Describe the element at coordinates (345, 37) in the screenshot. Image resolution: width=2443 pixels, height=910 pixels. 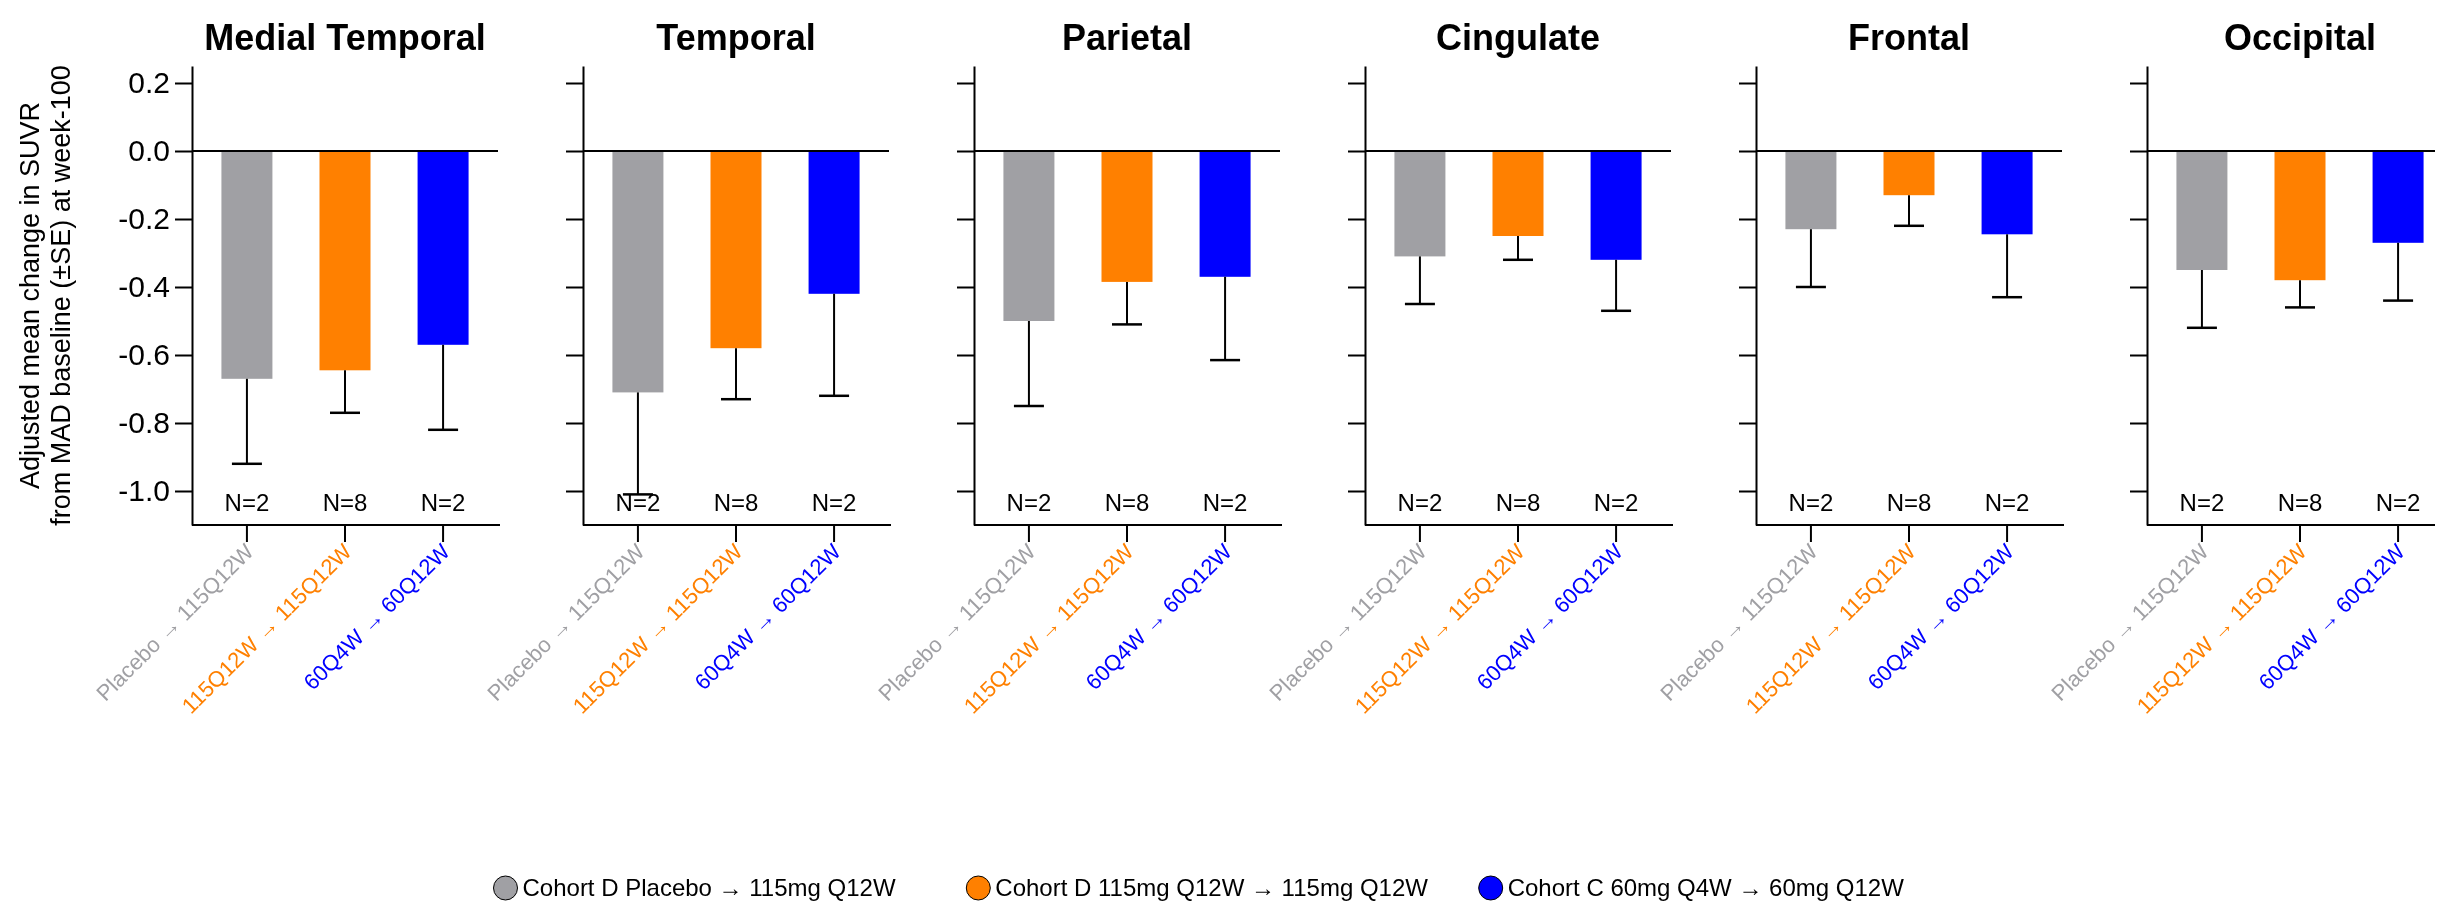
I see `chart-title: Medial Temporal` at that location.